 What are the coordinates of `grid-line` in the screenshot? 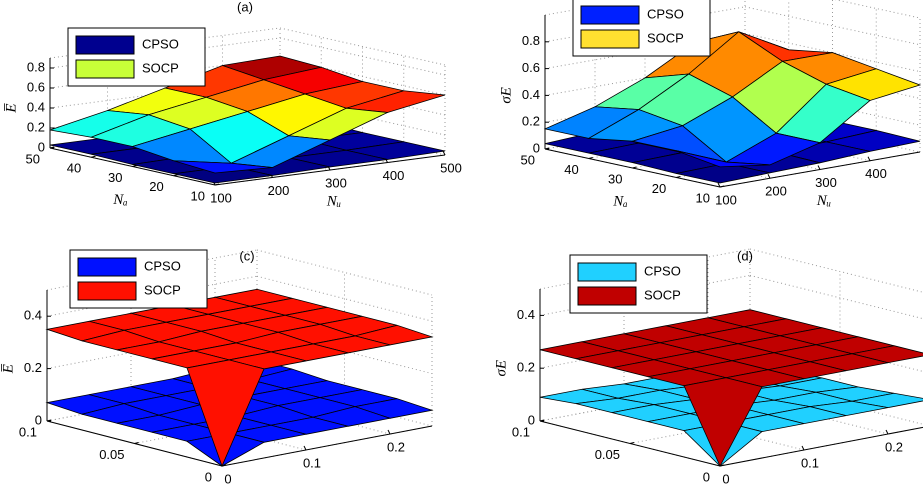 It's located at (836, 297).